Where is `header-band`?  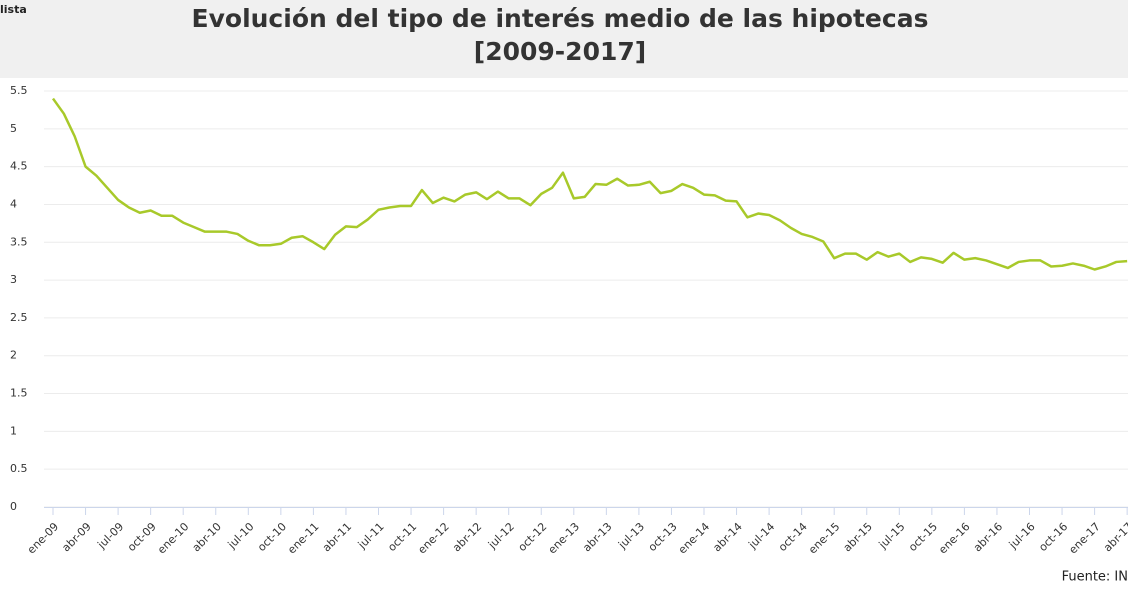 header-band is located at coordinates (564, 39).